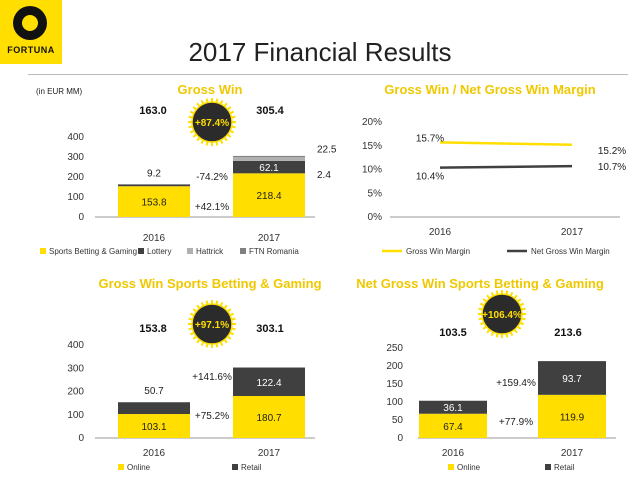 The width and height of the screenshot is (640, 481). I want to click on data-label: 122.4, so click(268, 383).